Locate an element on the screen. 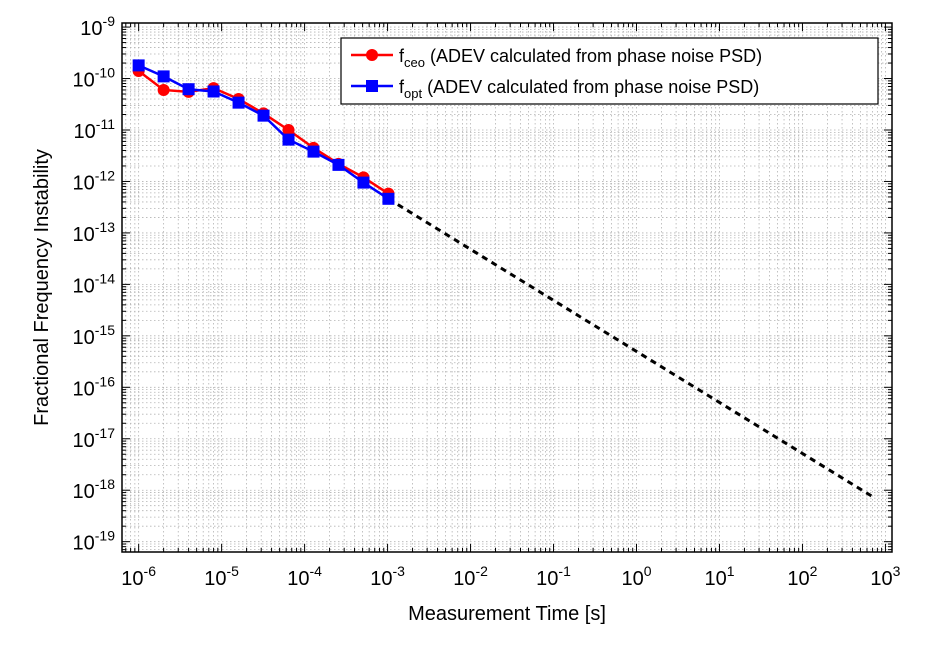 The image size is (928, 649). legend-box is located at coordinates (609, 71).